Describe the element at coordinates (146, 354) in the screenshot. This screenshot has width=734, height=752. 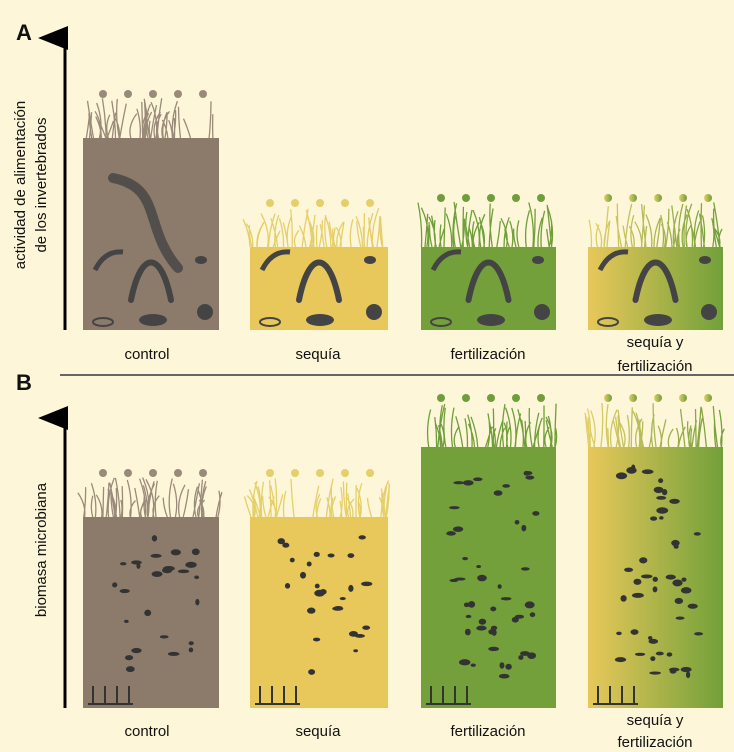
I see `column-label: control` at that location.